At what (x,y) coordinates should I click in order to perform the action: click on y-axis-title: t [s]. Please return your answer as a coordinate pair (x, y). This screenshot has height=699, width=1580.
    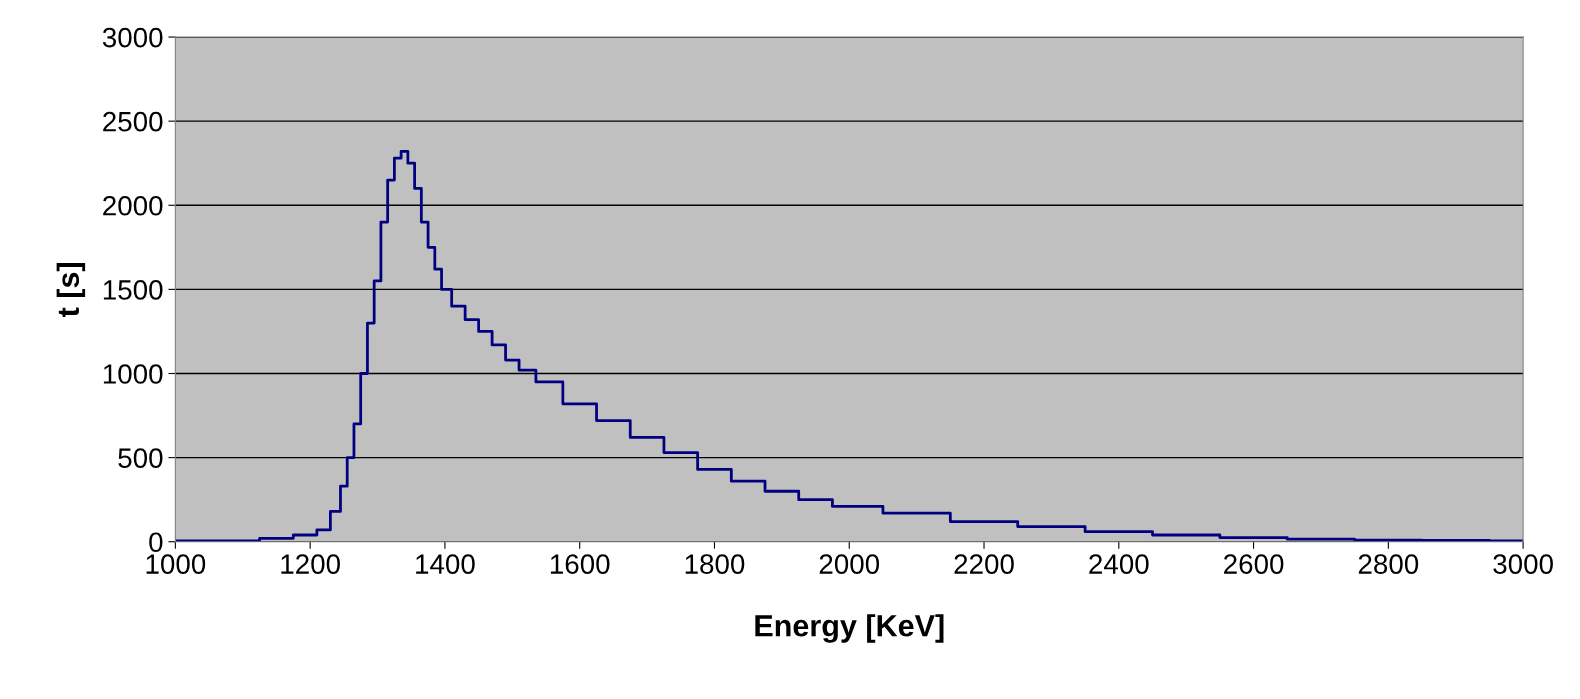
    Looking at the image, I should click on (71, 290).